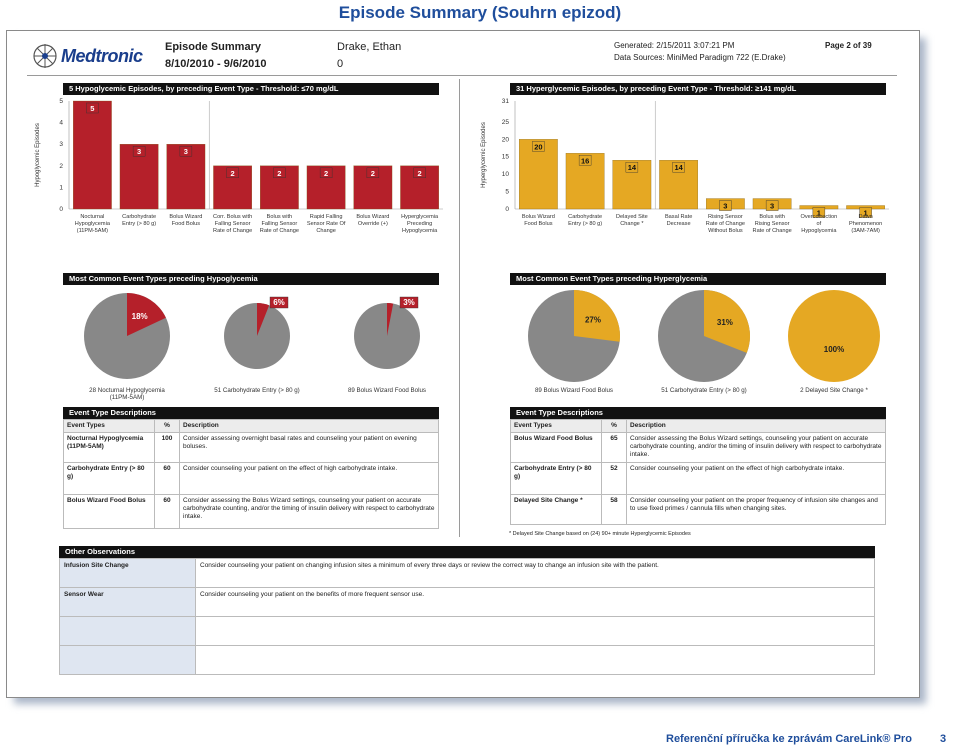 This screenshot has height=750, width=960. Describe the element at coordinates (698, 413) in the screenshot. I see `hyper-desc-title: Event Type Descriptions` at that location.